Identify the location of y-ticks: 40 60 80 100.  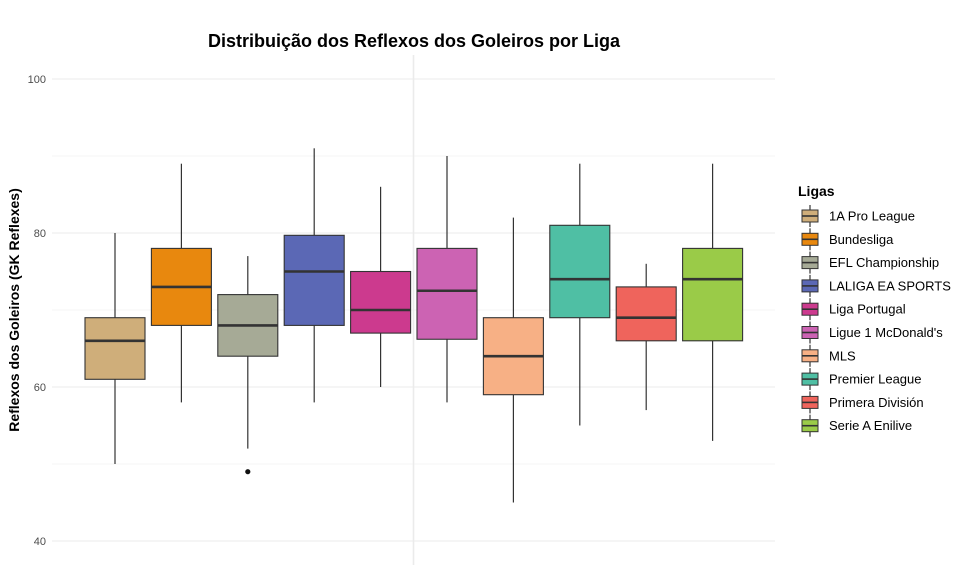
(37, 311).